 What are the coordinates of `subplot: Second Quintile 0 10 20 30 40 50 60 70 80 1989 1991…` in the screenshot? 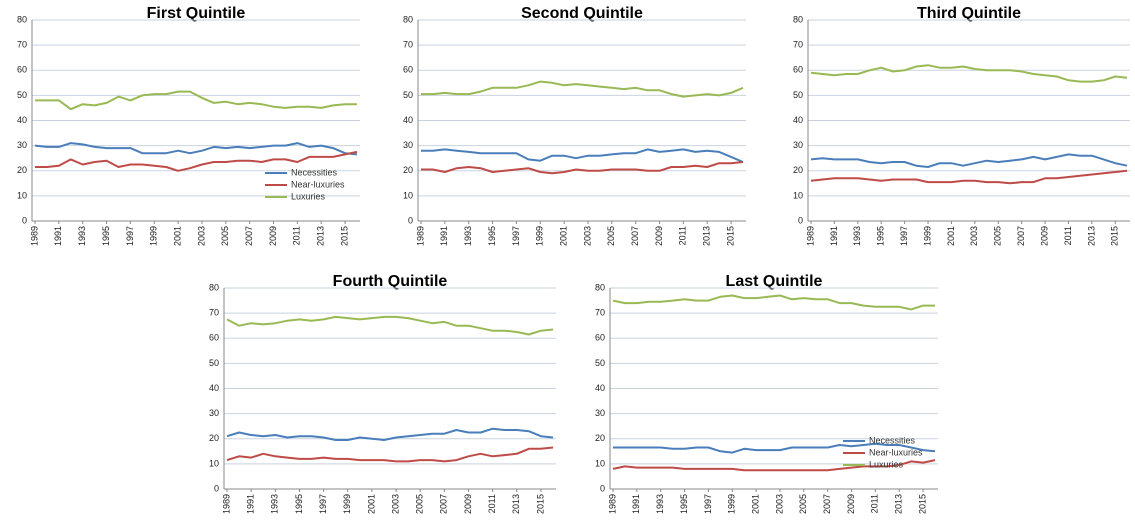 It's located at (574, 125).